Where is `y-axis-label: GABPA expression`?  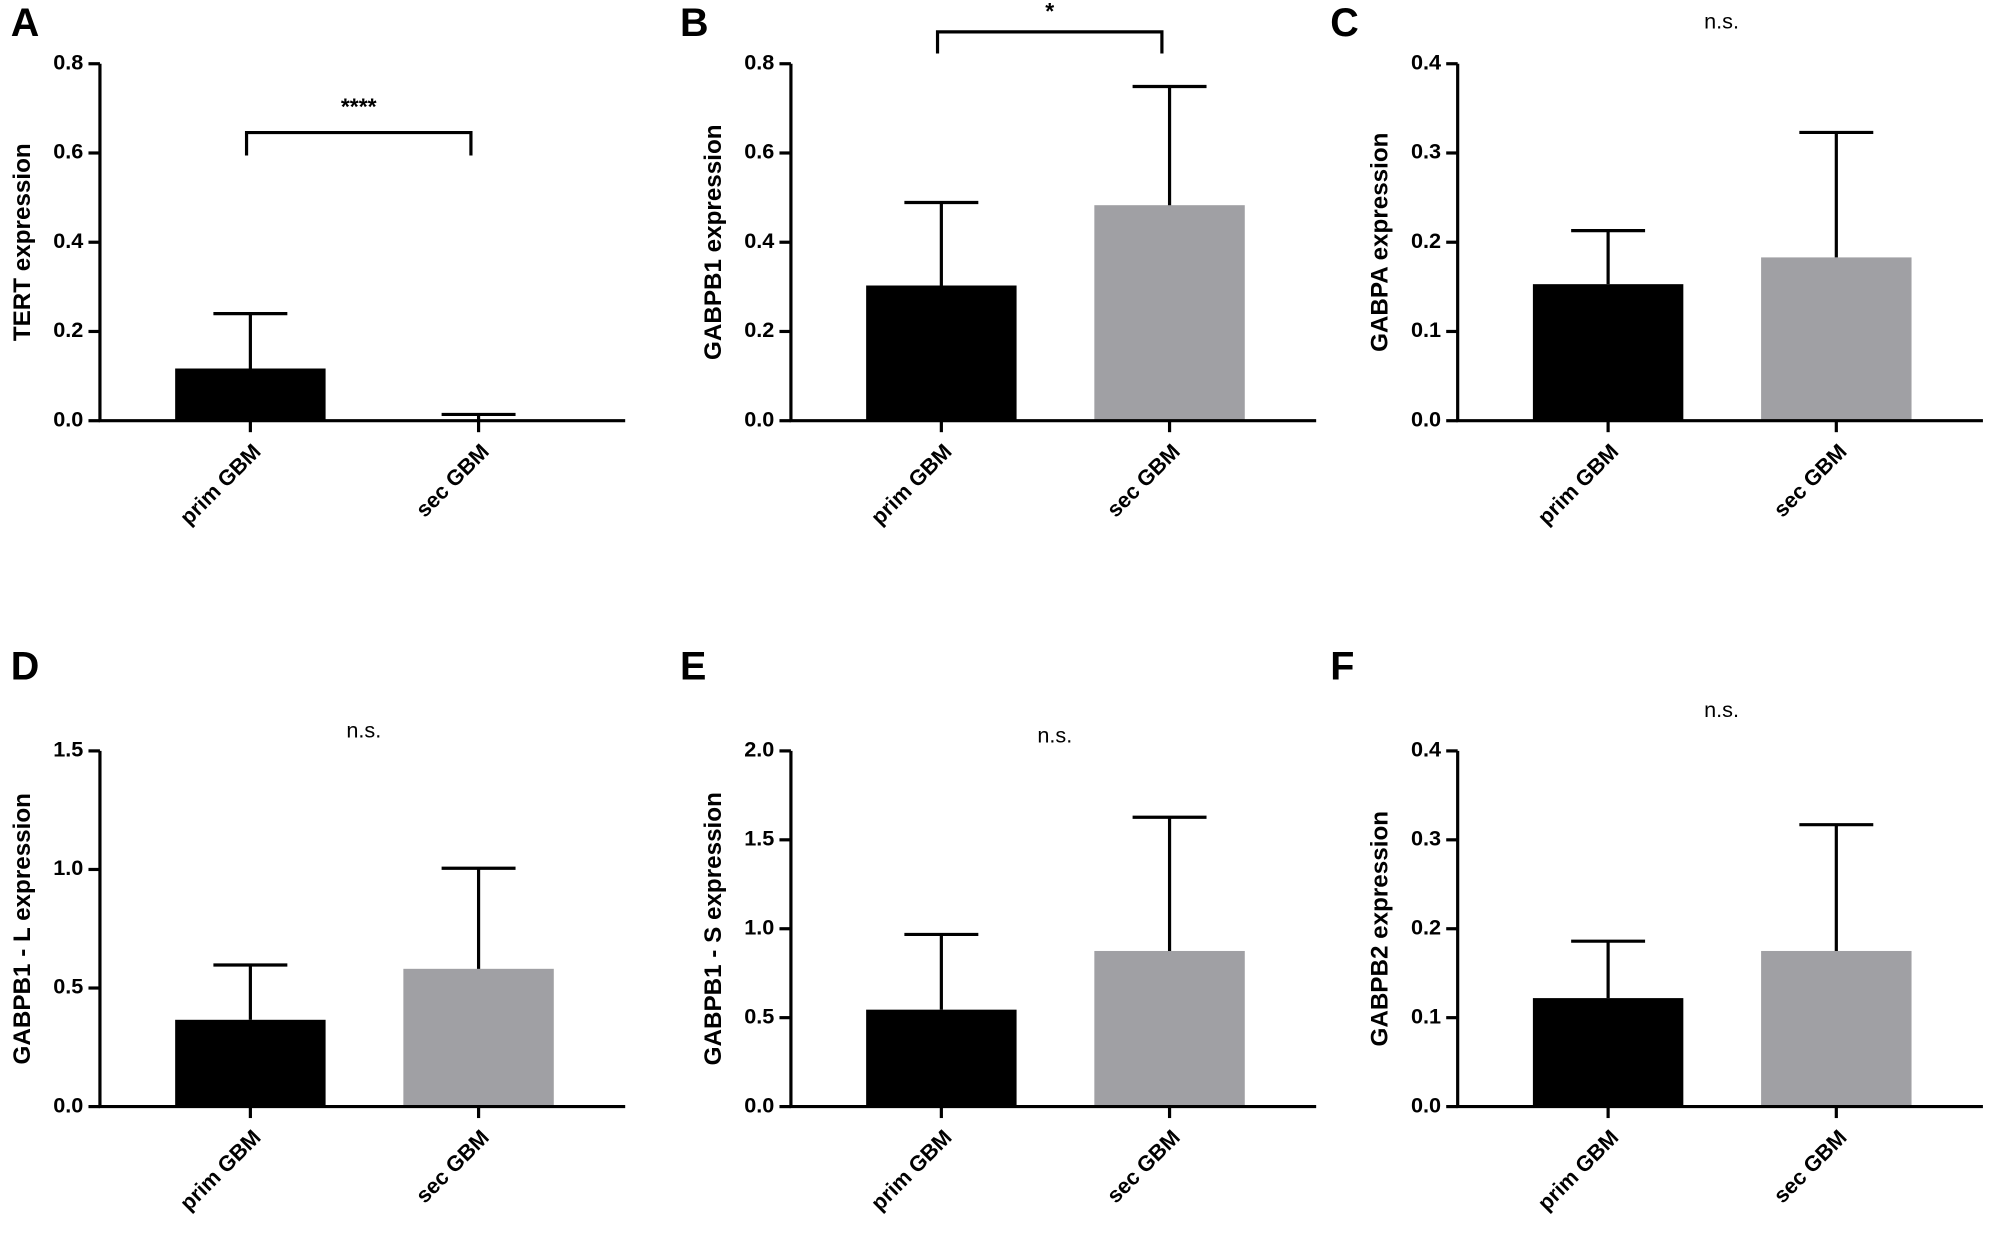
y-axis-label: GABPA expression is located at coordinates (1380, 242).